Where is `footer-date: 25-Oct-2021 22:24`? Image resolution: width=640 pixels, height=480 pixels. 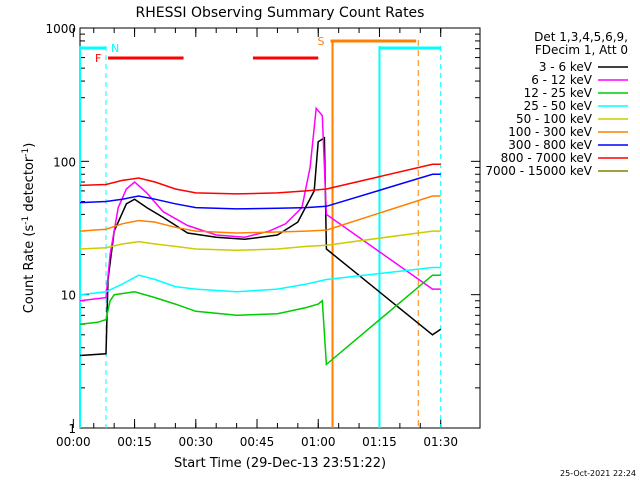
footer-date: 25-Oct-2021 22:24 is located at coordinates (598, 473).